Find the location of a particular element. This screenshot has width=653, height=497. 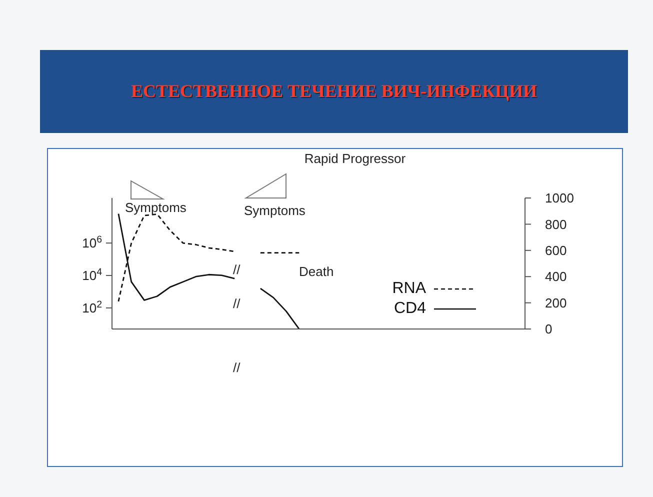

y-tick-label: 10$^{4}$ is located at coordinates (92, 275).